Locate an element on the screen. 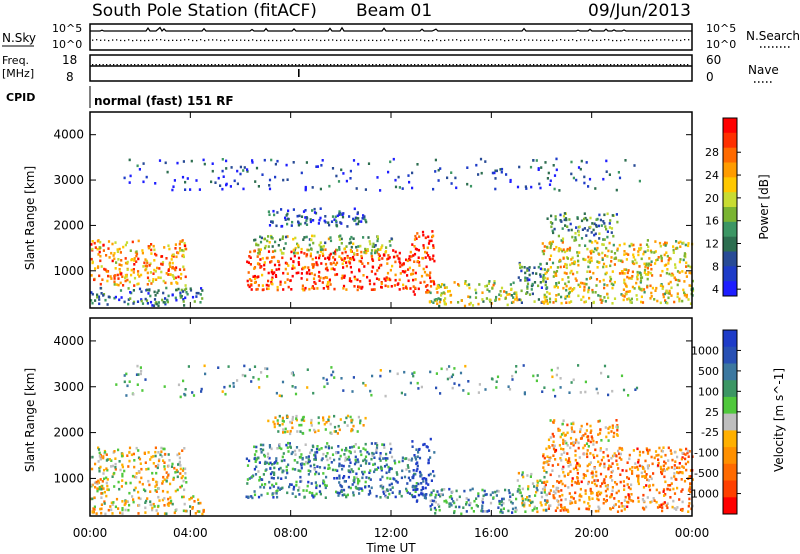 The height and width of the screenshot is (554, 800). y-tick-label: 4000 is located at coordinates (68, 135).